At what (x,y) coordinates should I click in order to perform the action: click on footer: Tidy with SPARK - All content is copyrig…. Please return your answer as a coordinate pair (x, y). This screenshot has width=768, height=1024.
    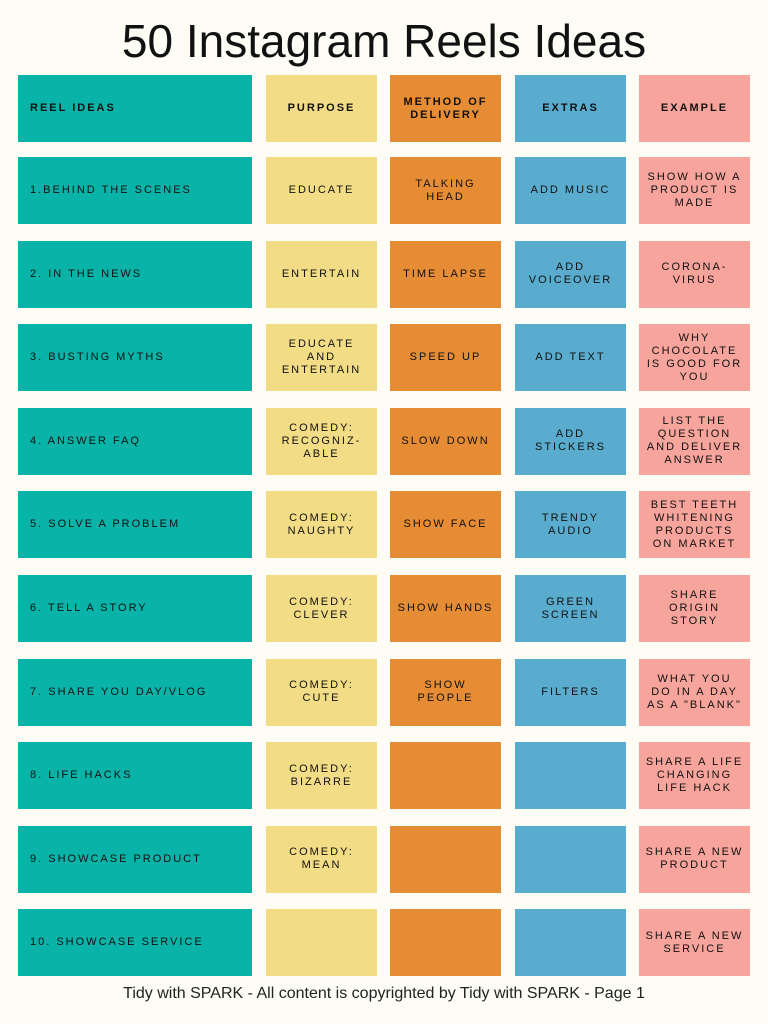
    Looking at the image, I should click on (384, 993).